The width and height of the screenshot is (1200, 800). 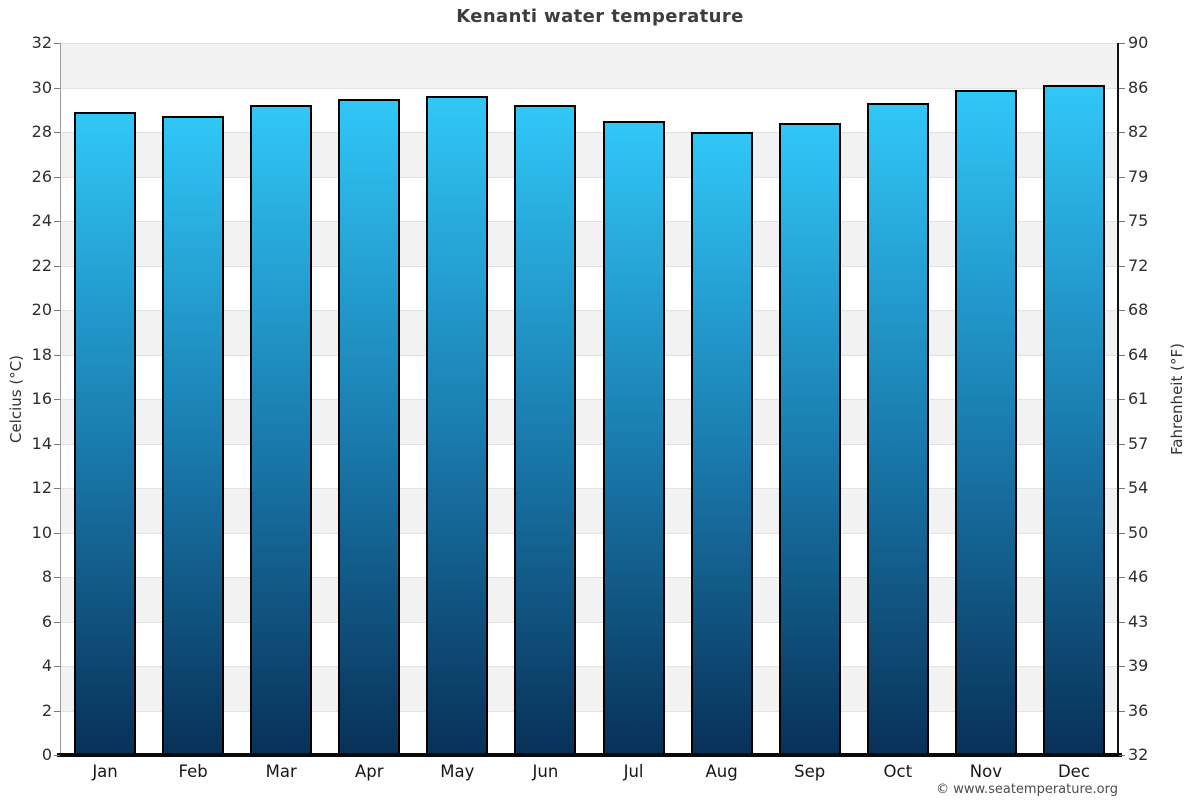 What do you see at coordinates (1138, 87) in the screenshot?
I see `y-tick-label-fahrenheit: 86` at bounding box center [1138, 87].